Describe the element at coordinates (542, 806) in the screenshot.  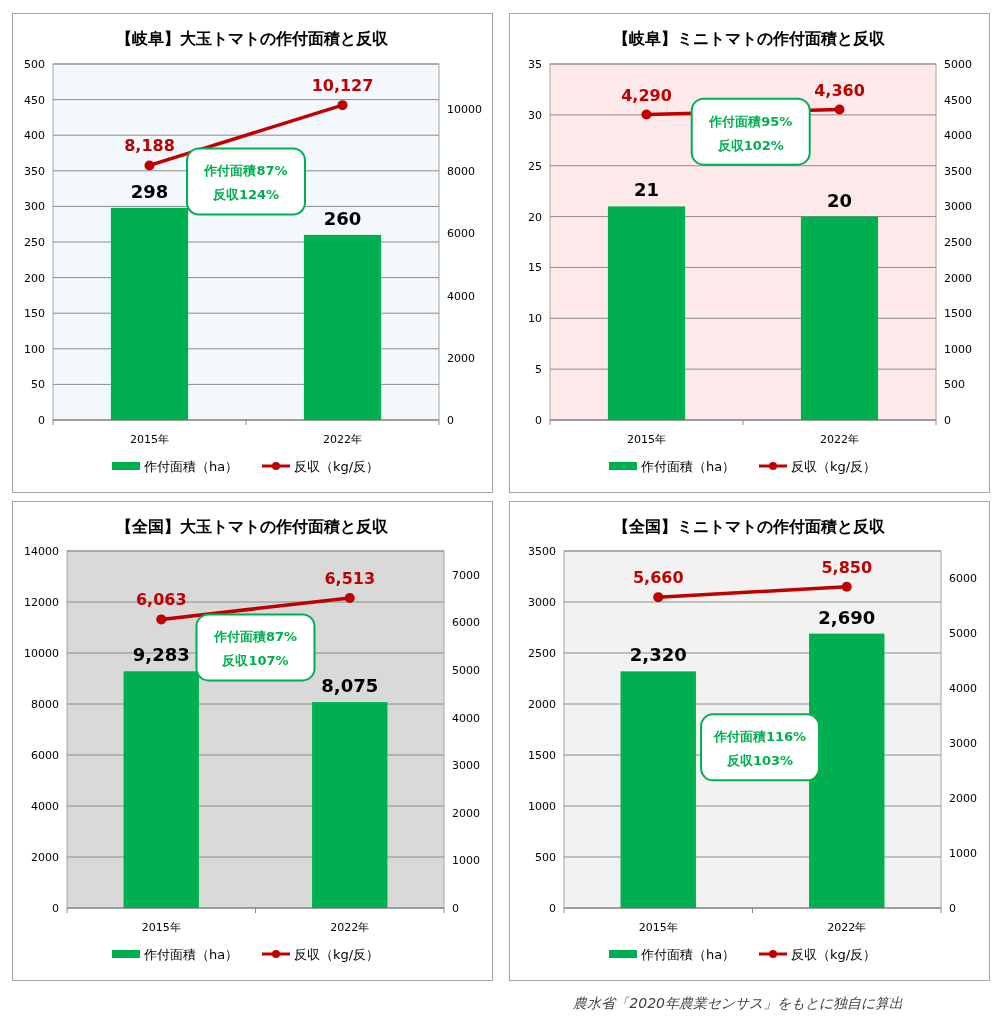
I see `y-tick-label: 1000` at that location.